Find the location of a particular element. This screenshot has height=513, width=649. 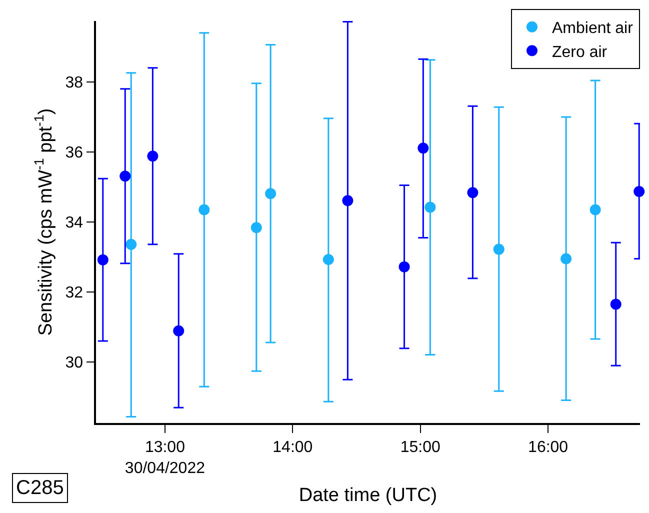

text: C285 is located at coordinates (40, 488).